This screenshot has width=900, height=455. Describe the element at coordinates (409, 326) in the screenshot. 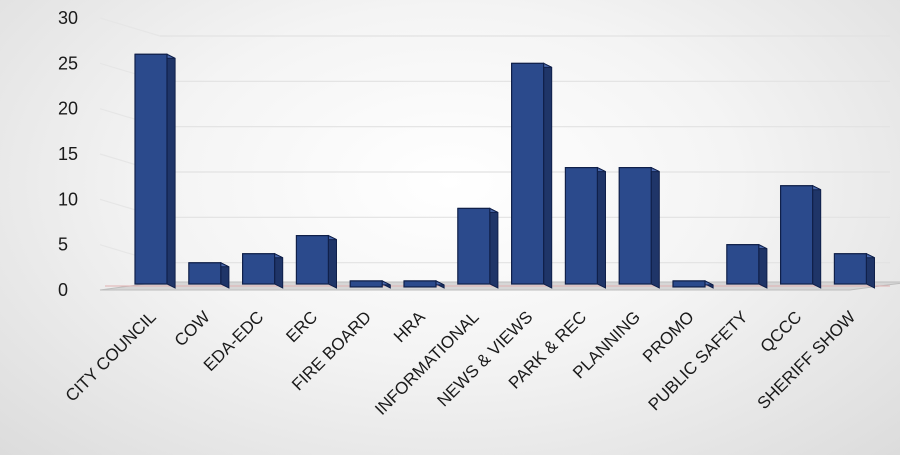

I see `x-category-label: HRA` at that location.